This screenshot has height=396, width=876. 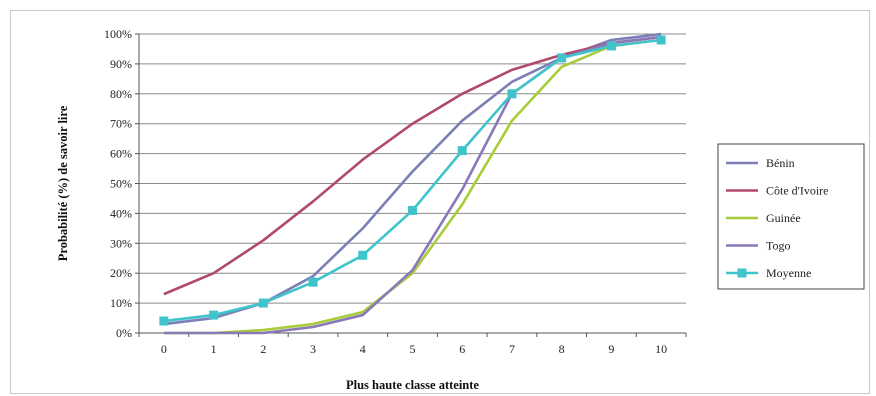 What do you see at coordinates (778, 246) in the screenshot?
I see `legend-label: Togo` at bounding box center [778, 246].